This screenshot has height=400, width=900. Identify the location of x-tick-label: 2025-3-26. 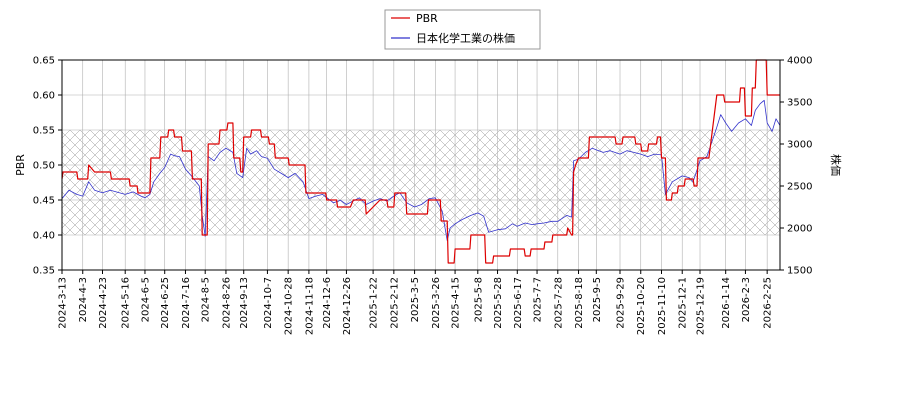
(436, 303).